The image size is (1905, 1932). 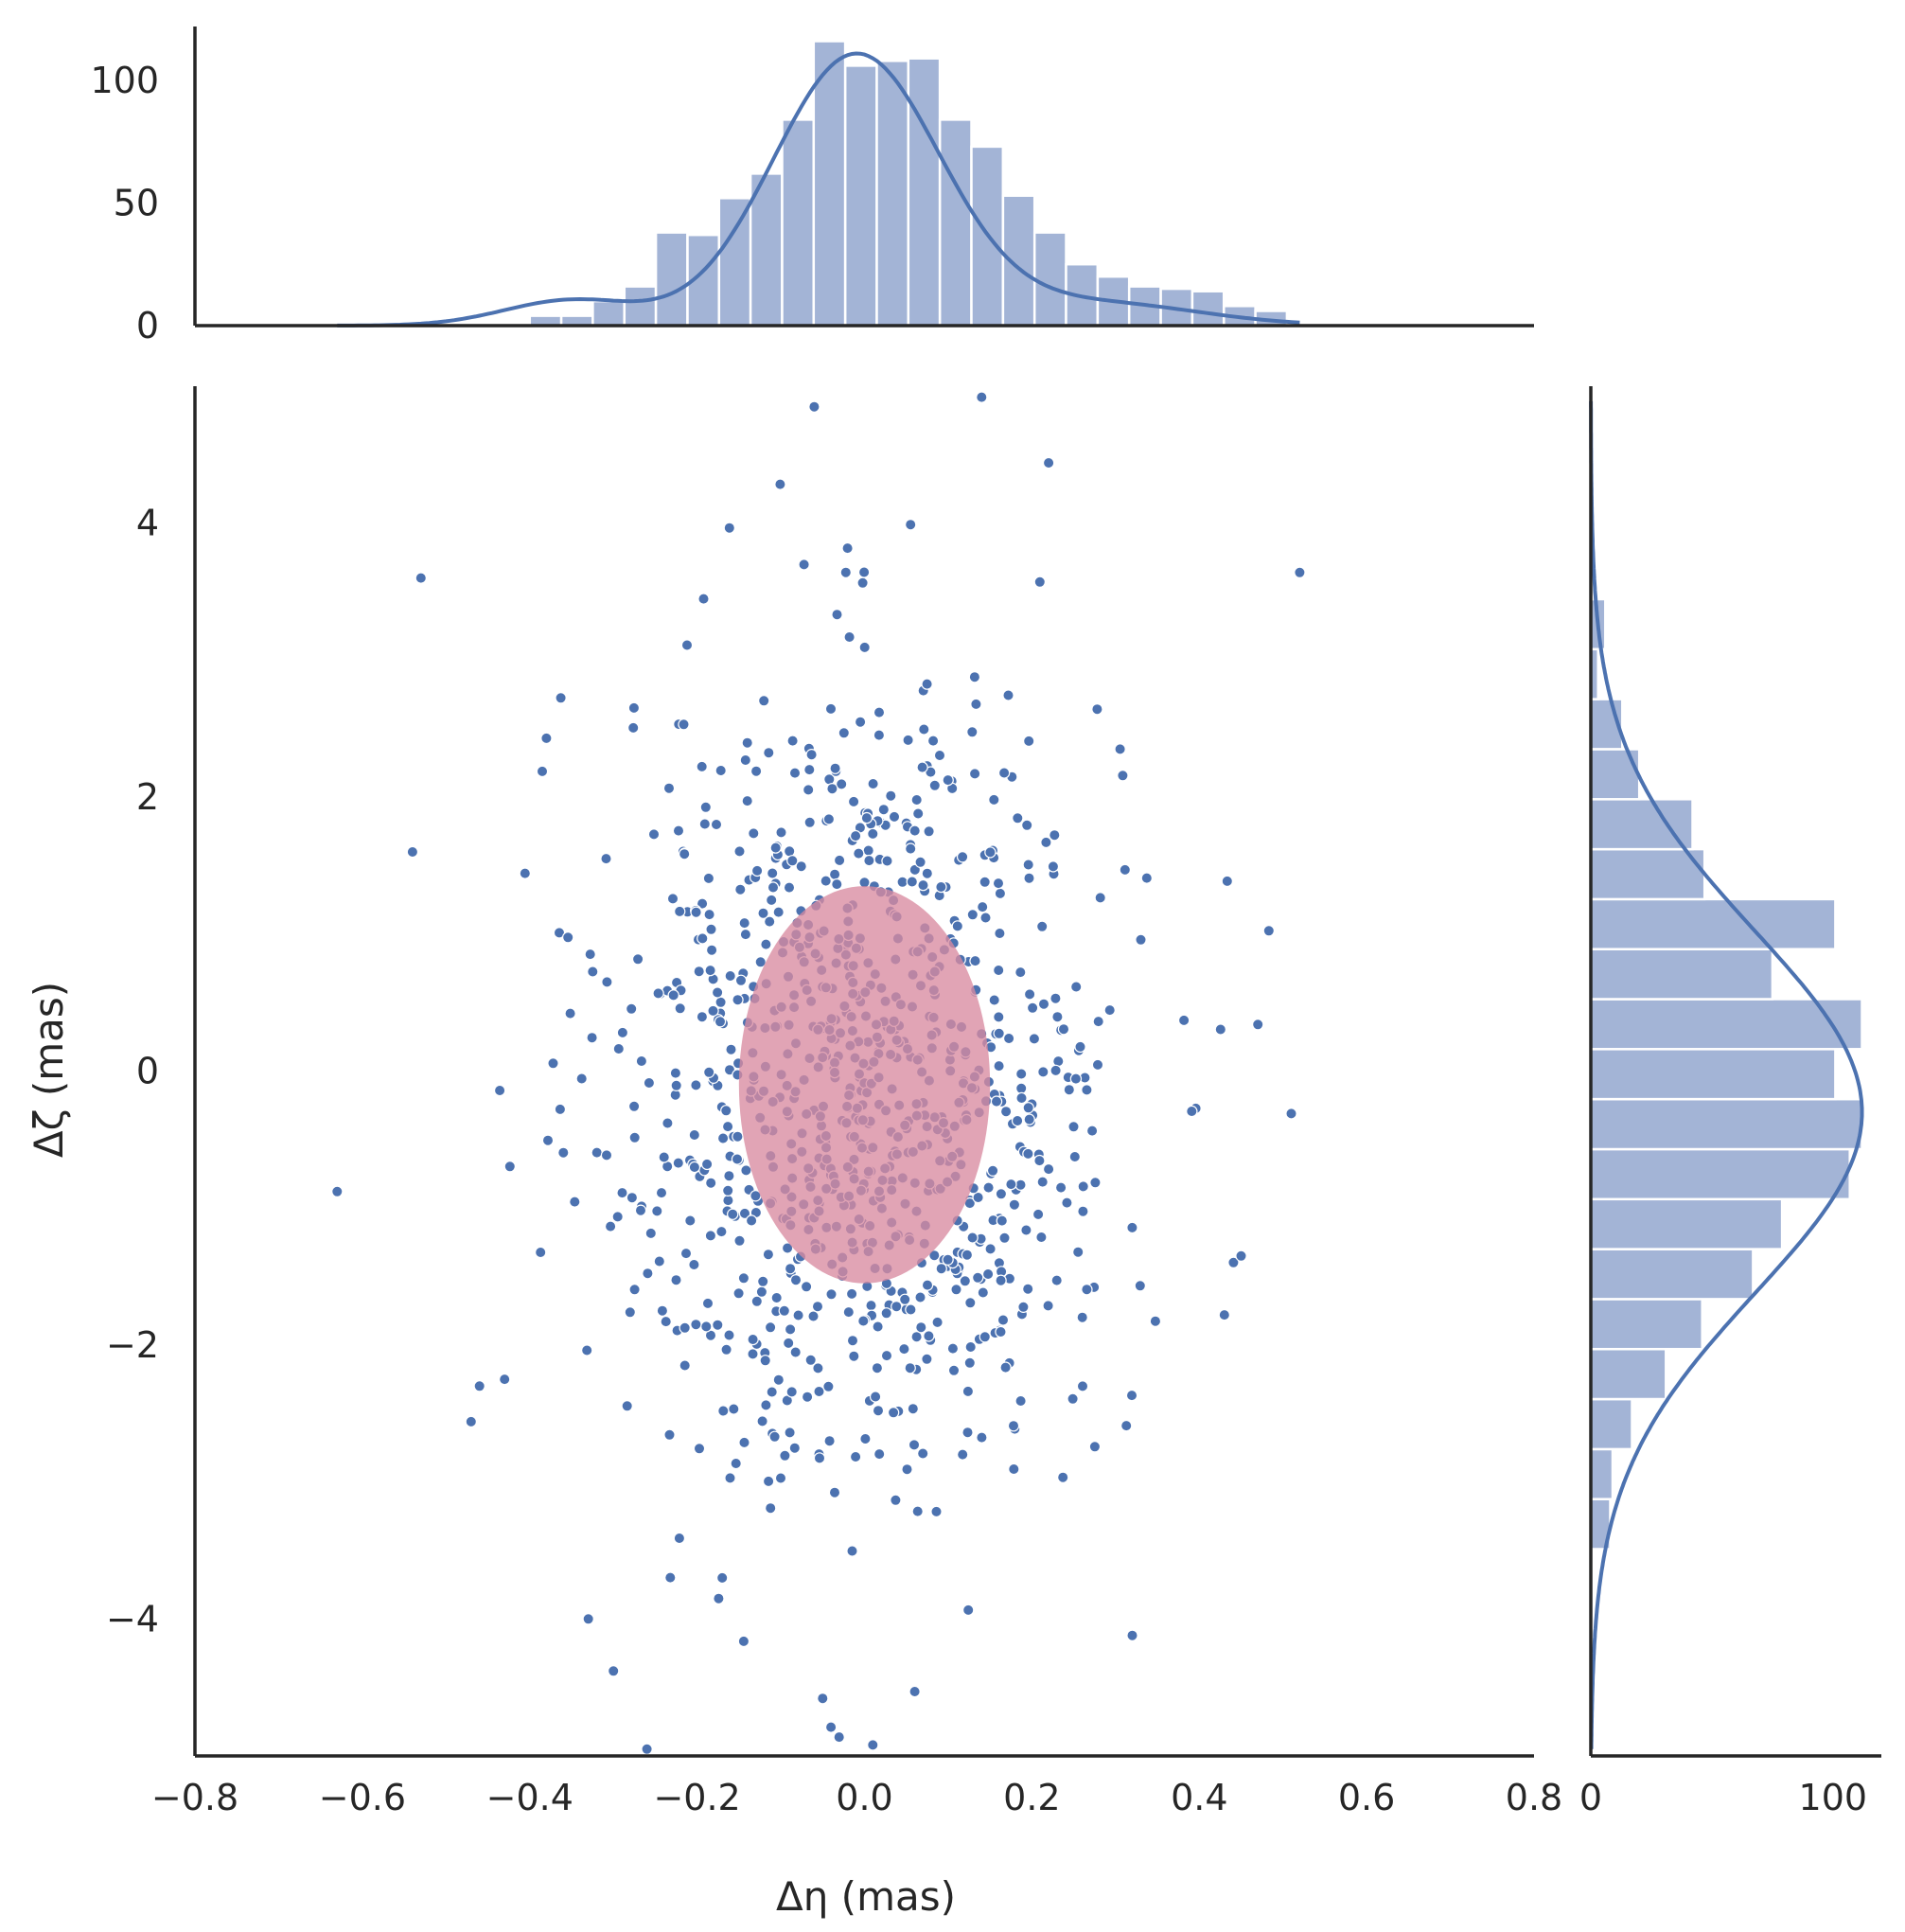 I want to click on top-hist-count-tick-label: 50, so click(x=136, y=203).